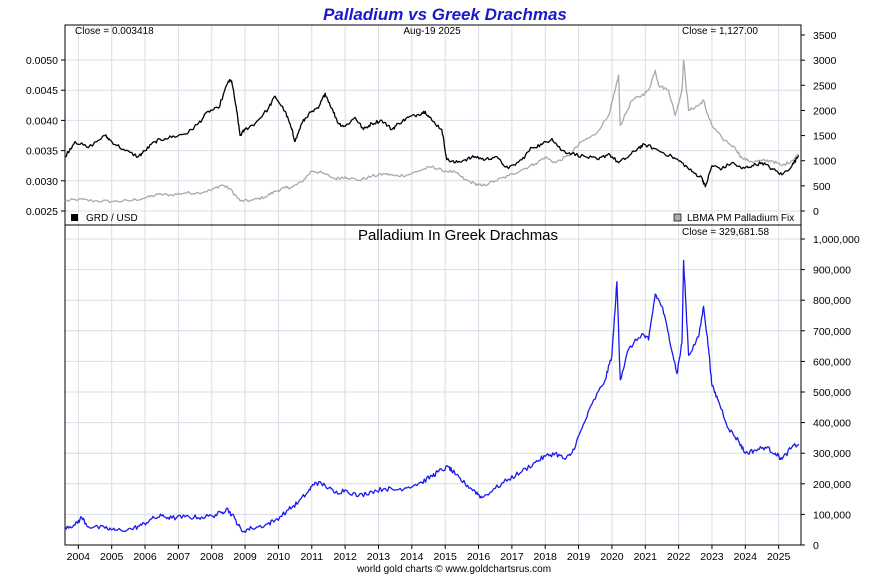 This screenshot has width=890, height=575. I want to click on bottom-subtitle: Palladium In Greek Drachmas, so click(458, 235).